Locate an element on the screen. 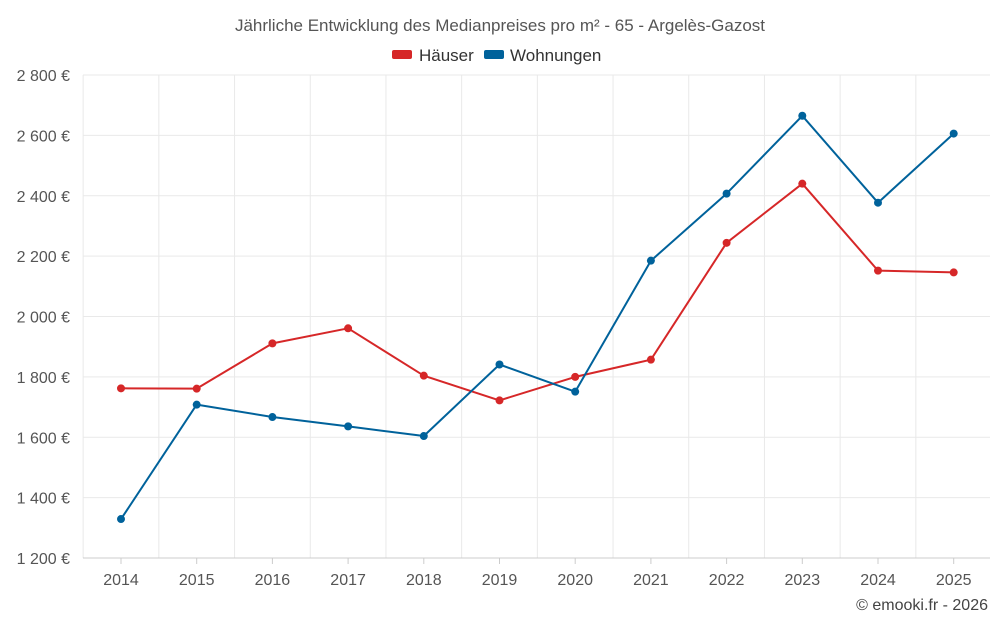  y-tick-label: 2 400 € is located at coordinates (43, 197).